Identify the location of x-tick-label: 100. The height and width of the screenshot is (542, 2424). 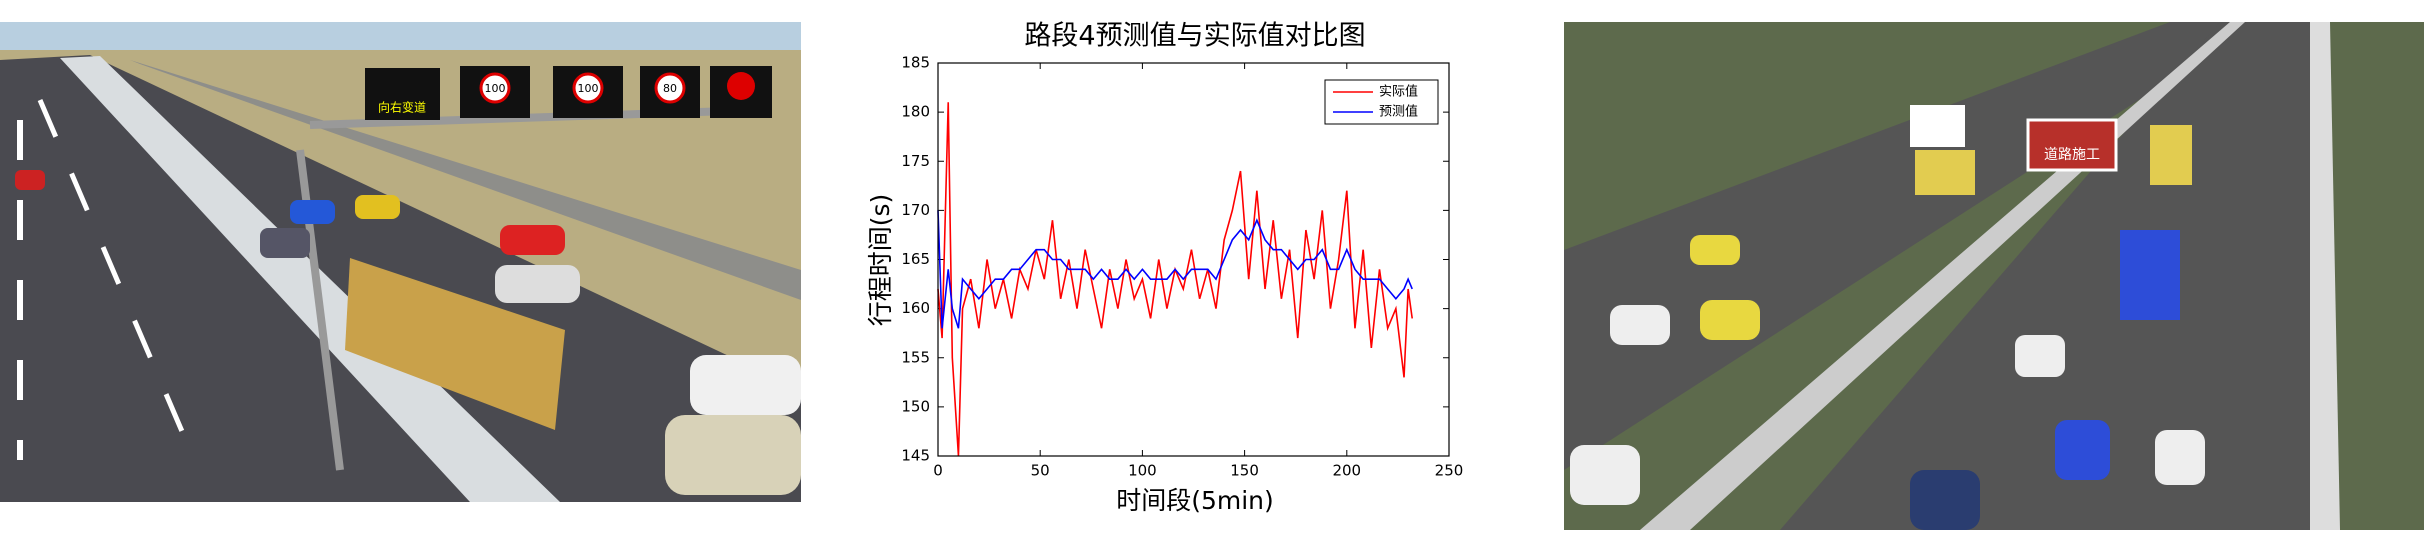
(1142, 471).